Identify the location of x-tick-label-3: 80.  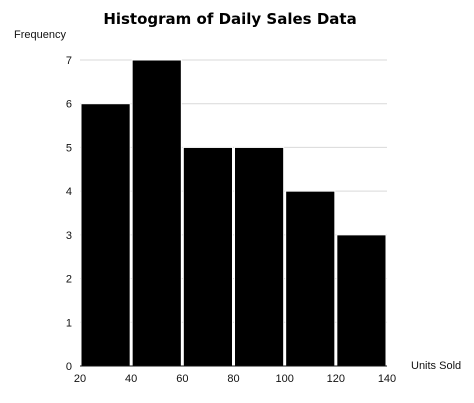
(233, 379).